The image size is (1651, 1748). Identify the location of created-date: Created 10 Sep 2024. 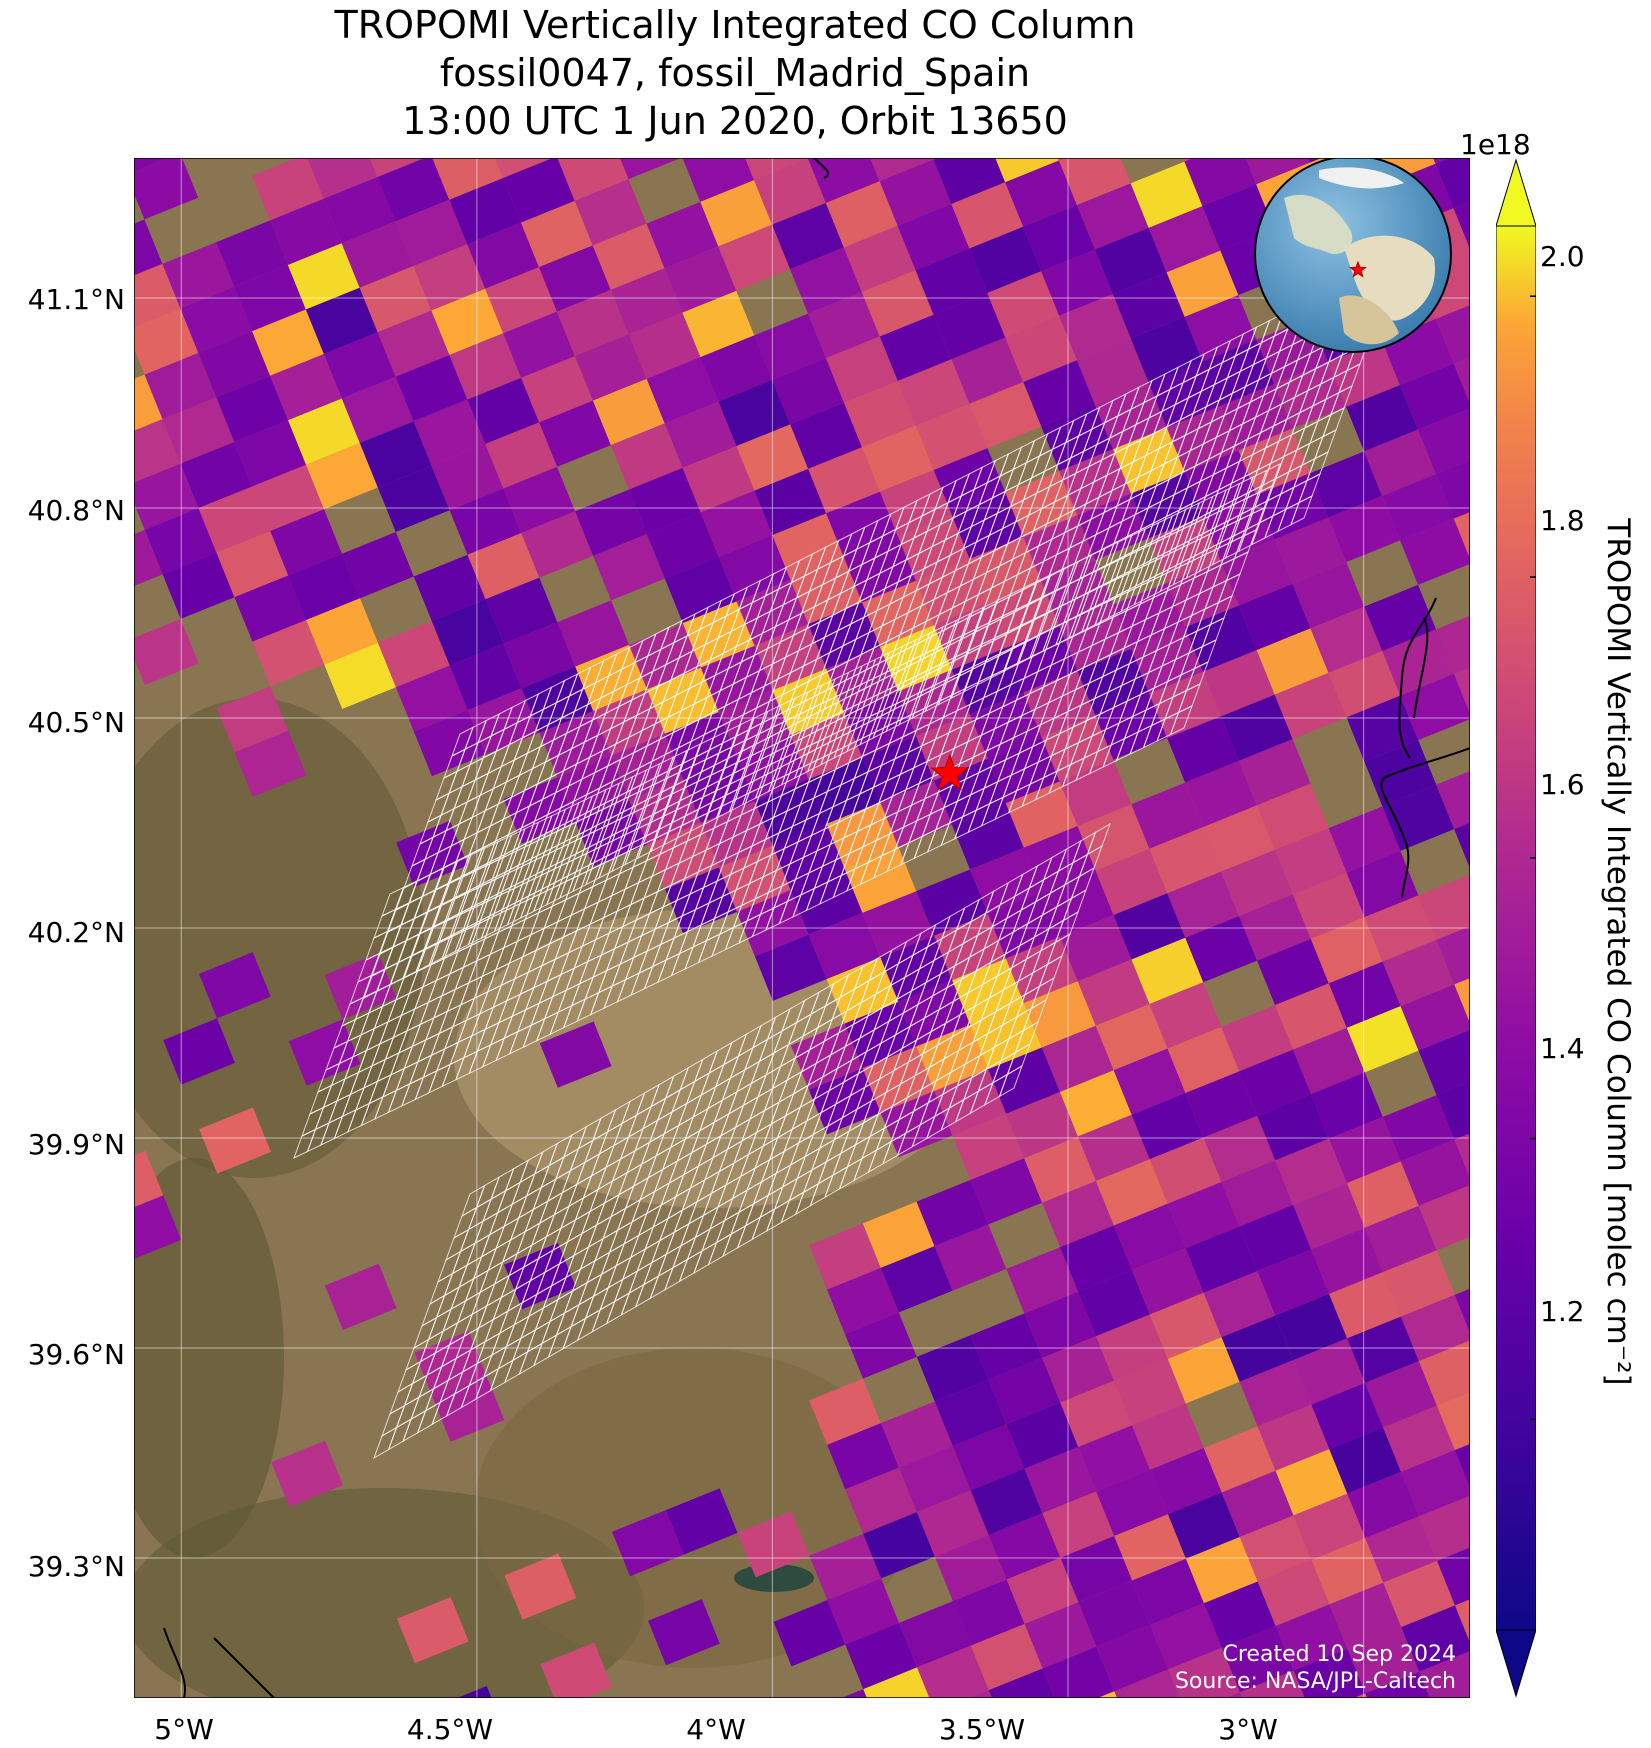
(1339, 1654).